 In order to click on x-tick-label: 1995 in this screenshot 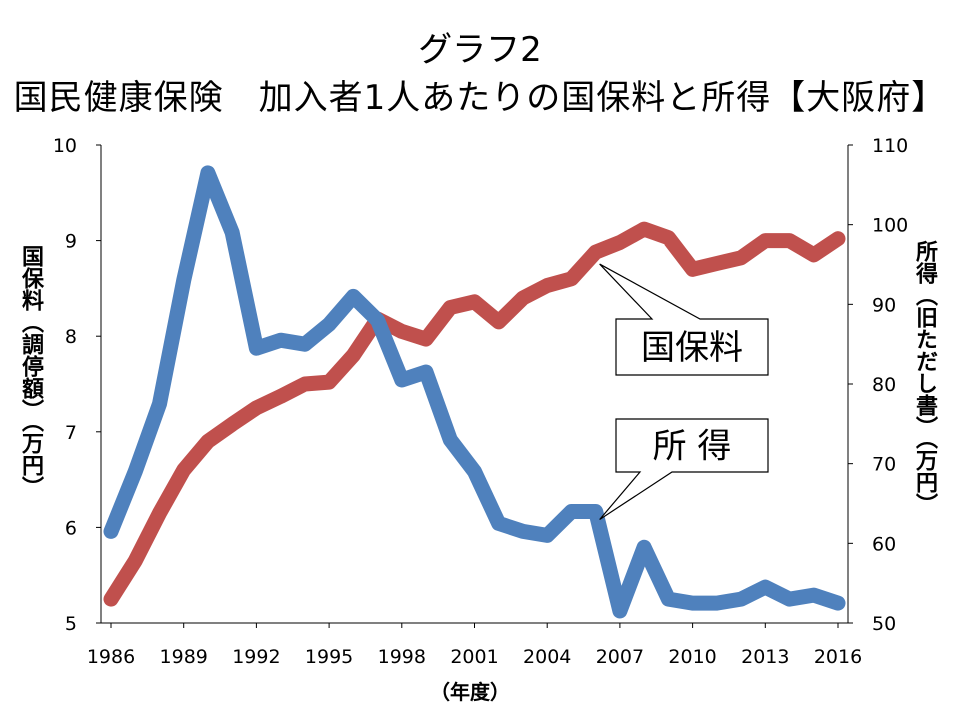, I will do `click(329, 657)`.